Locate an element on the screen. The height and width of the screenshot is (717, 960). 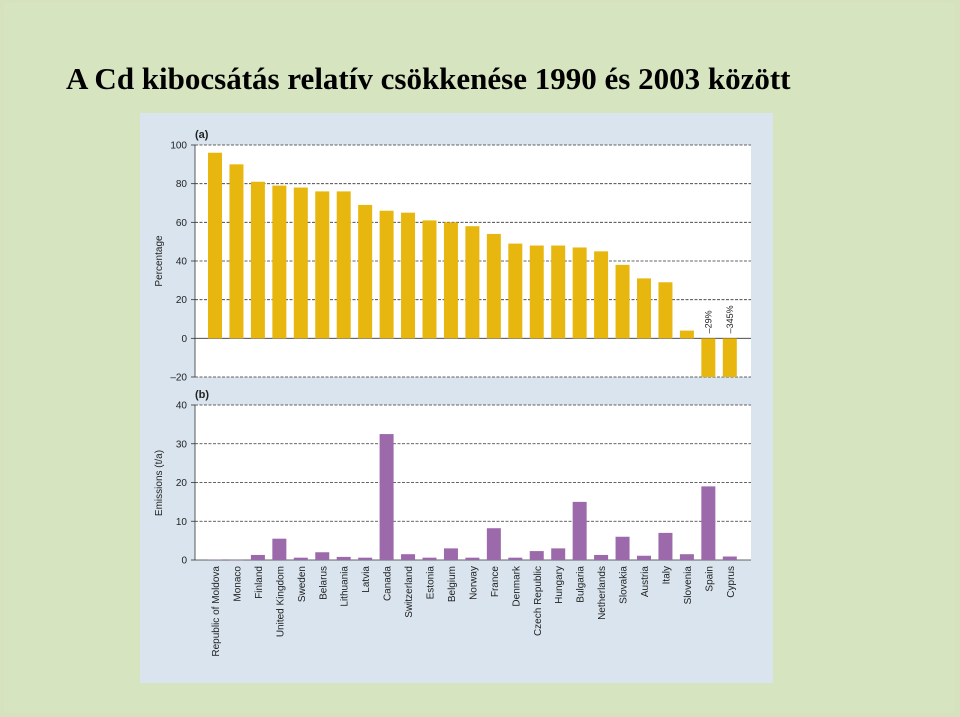
category-label: Monaco is located at coordinates (237, 584).